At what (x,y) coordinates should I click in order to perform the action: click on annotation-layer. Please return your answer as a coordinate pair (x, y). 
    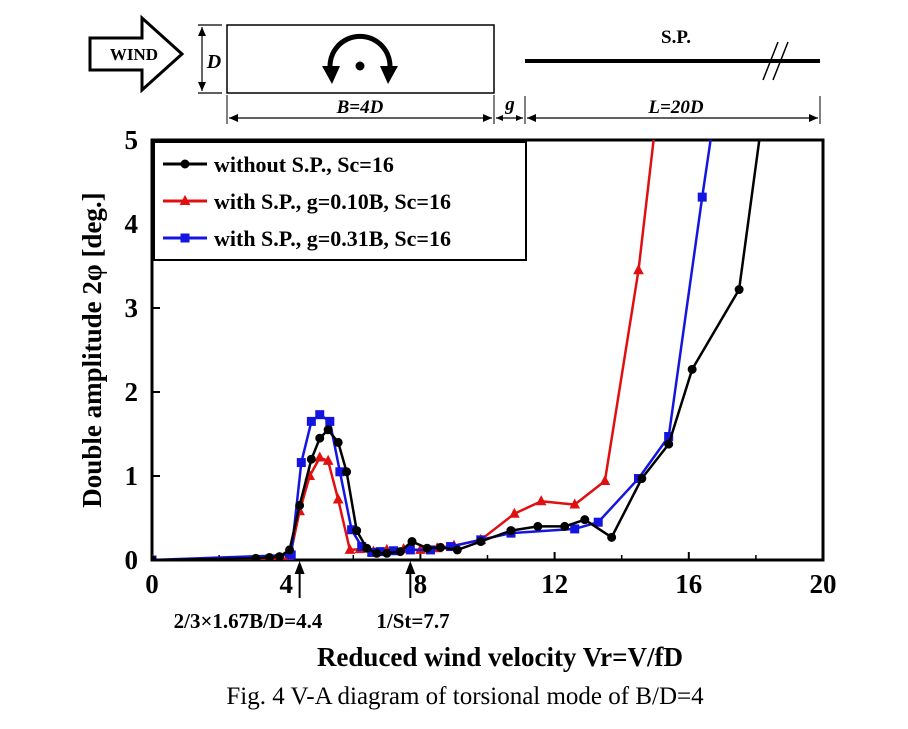
    Looking at the image, I should click on (355, 579).